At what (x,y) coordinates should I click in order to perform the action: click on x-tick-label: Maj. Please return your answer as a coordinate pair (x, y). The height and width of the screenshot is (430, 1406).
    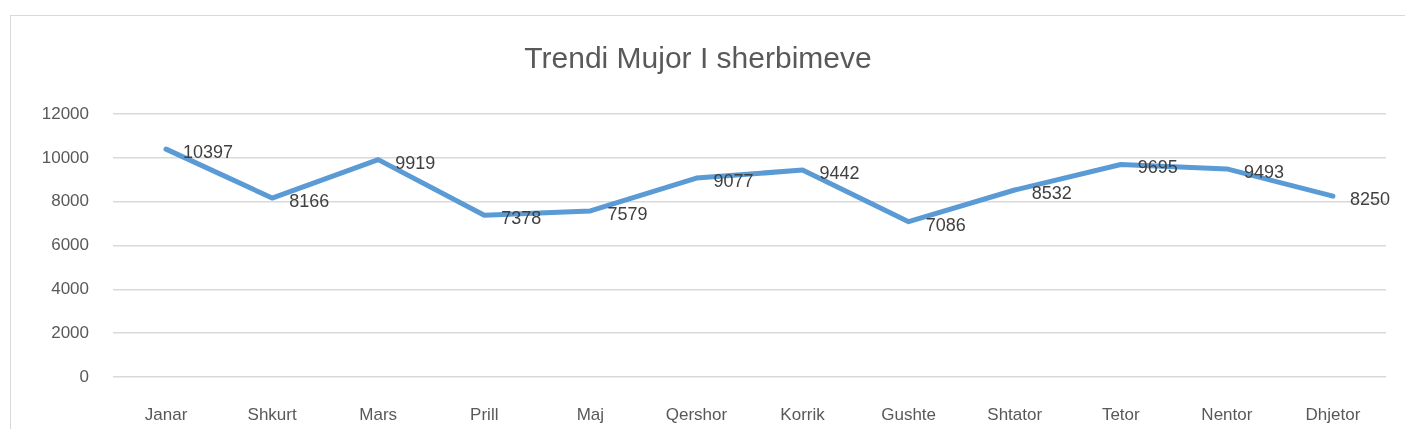
    Looking at the image, I should click on (590, 414).